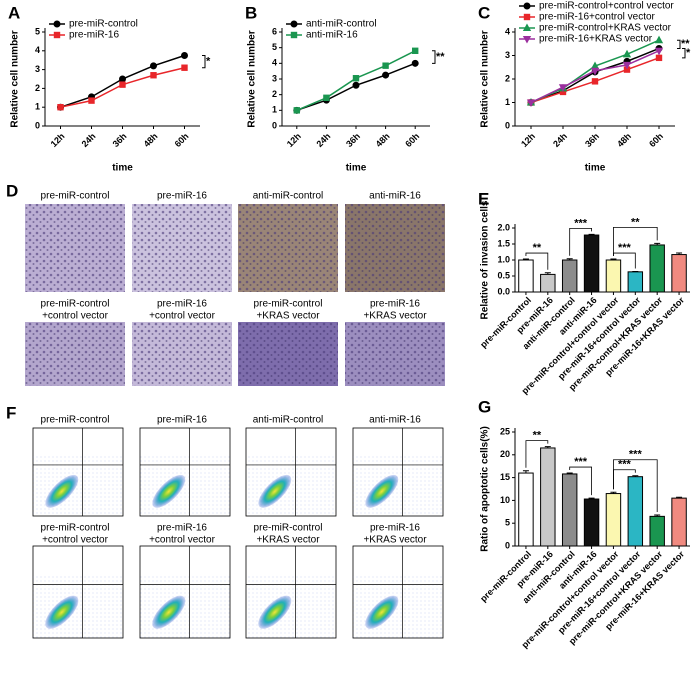  What do you see at coordinates (505, 477) in the screenshot?
I see `y-tick-label: 15` at bounding box center [505, 477].